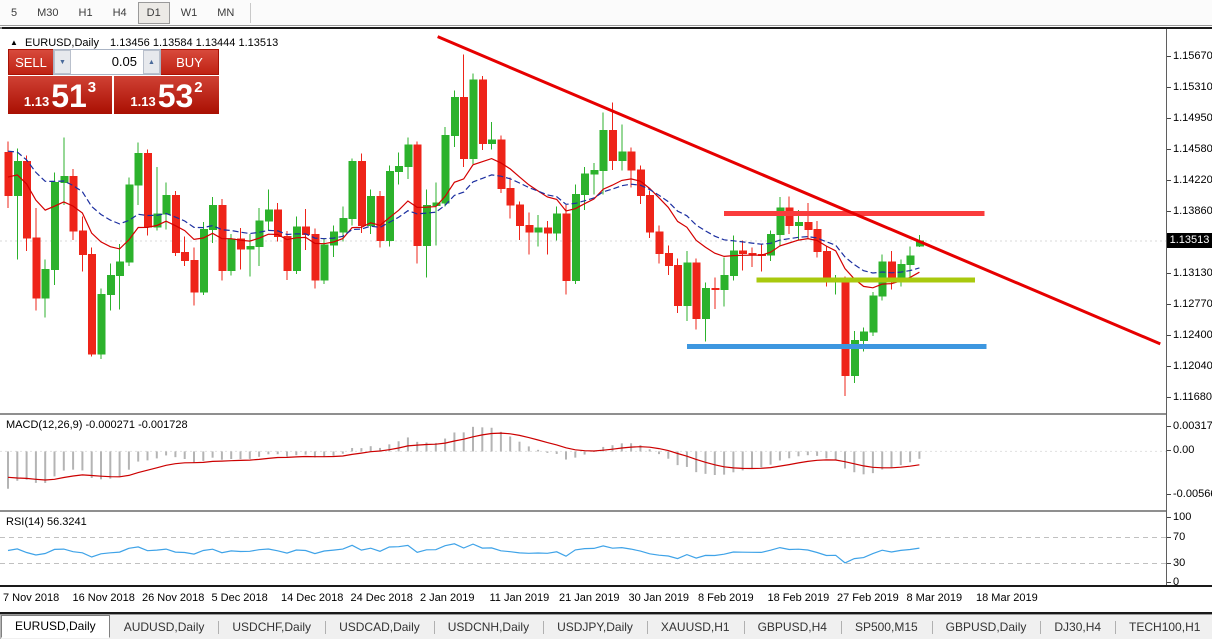 The width and height of the screenshot is (1212, 639). Describe the element at coordinates (189, 12) in the screenshot. I see `timeframe-button-w1: W1` at that location.